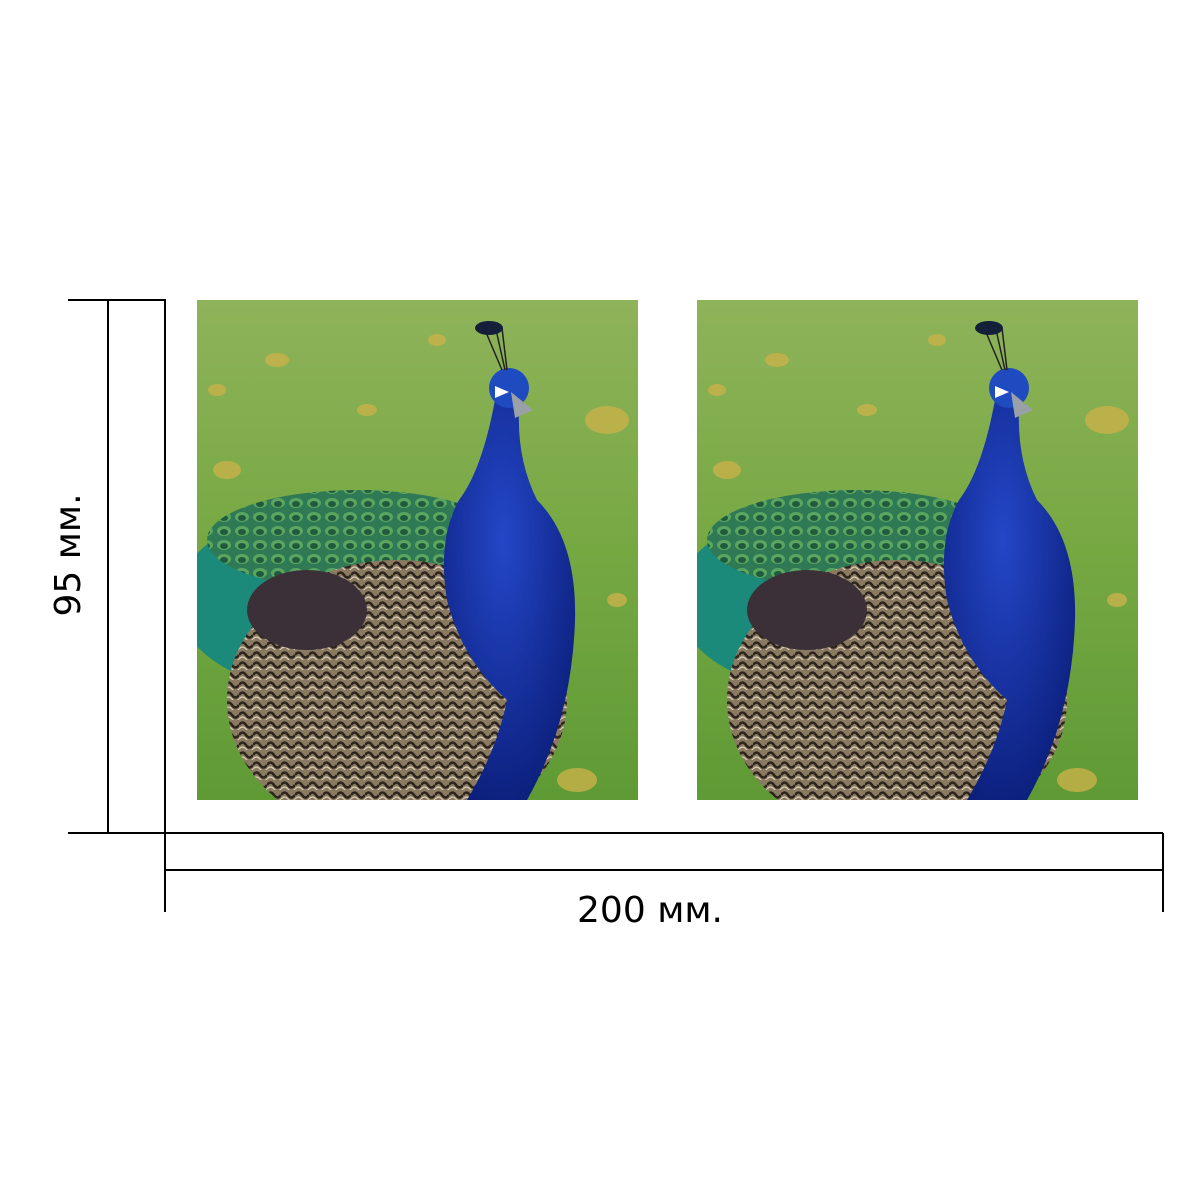  What do you see at coordinates (650, 910) in the screenshot?
I see `width-label: 200 мм.` at bounding box center [650, 910].